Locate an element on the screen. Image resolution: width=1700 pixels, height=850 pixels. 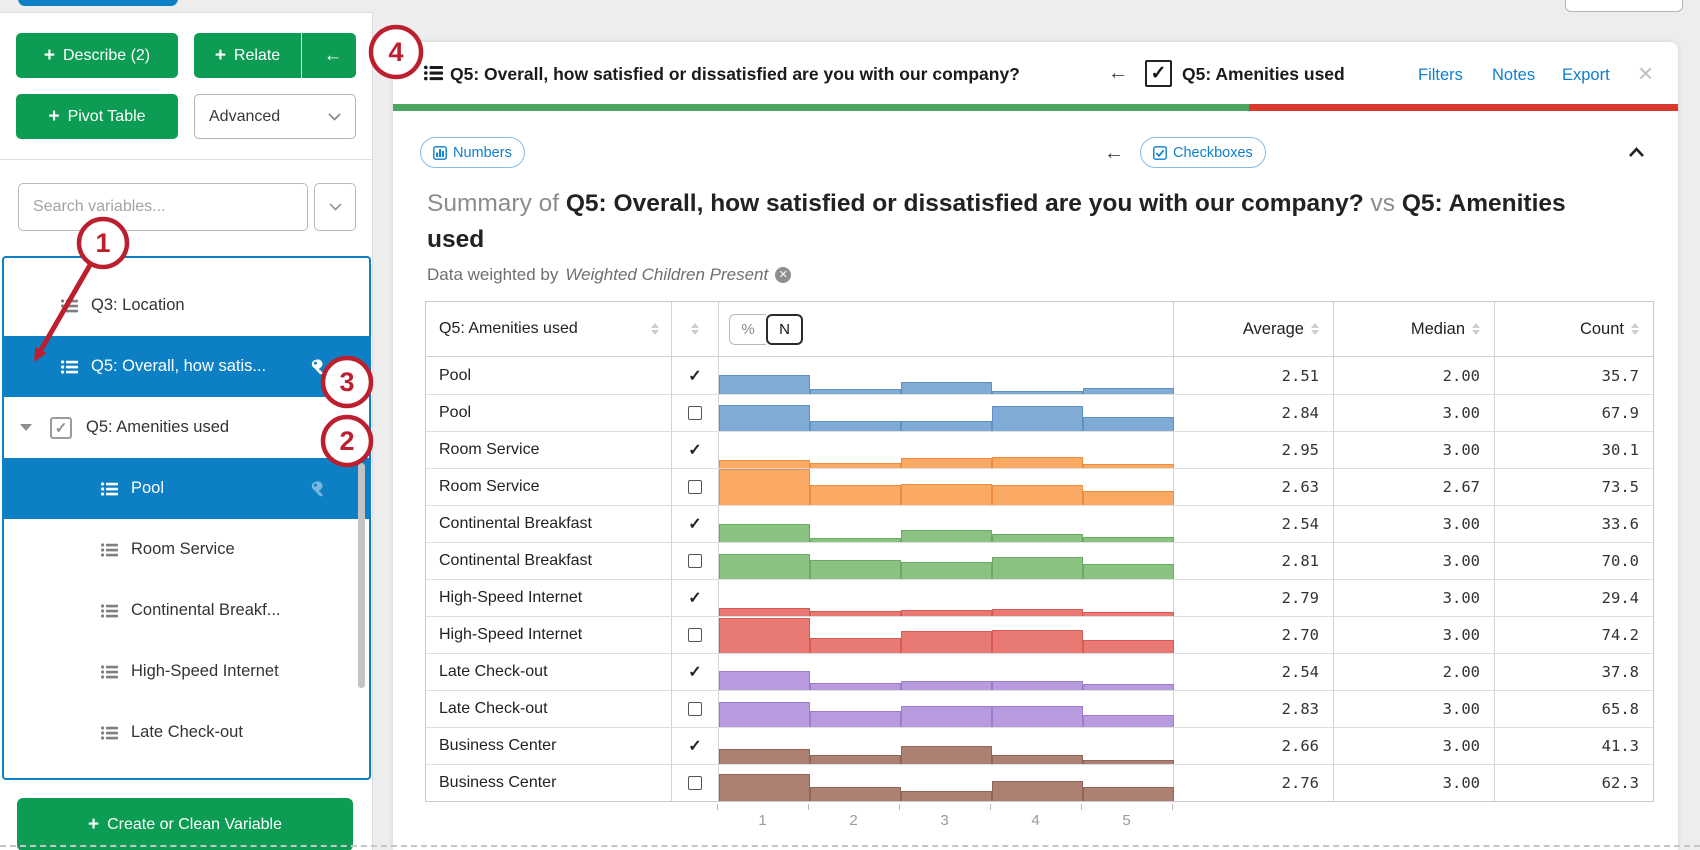
numbers-type-badge: Numbers is located at coordinates (472, 152).